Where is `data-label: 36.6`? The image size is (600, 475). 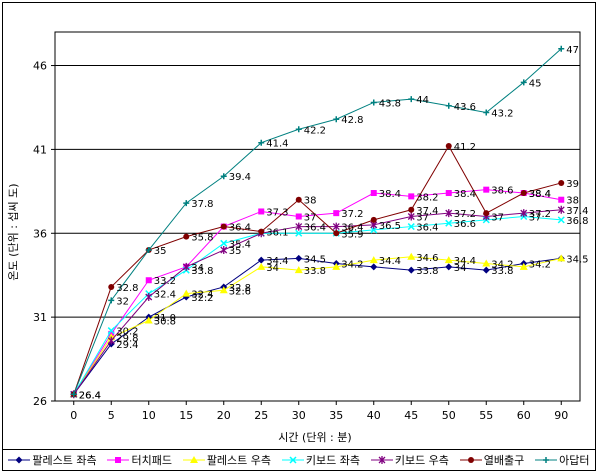
data-label: 36.6 is located at coordinates (465, 224).